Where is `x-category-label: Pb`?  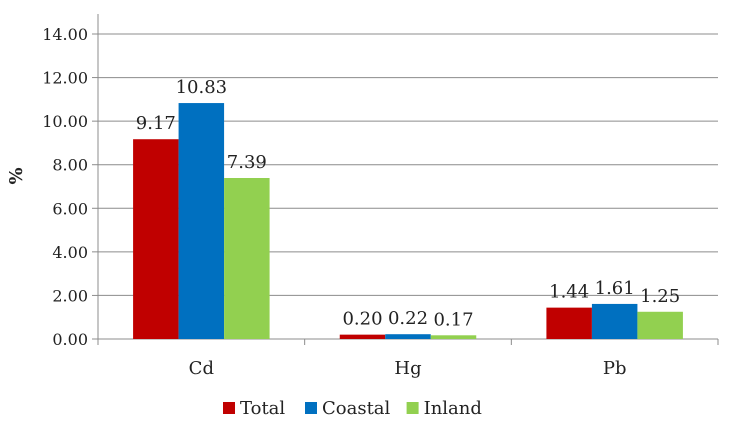
x-category-label: Pb is located at coordinates (615, 368).